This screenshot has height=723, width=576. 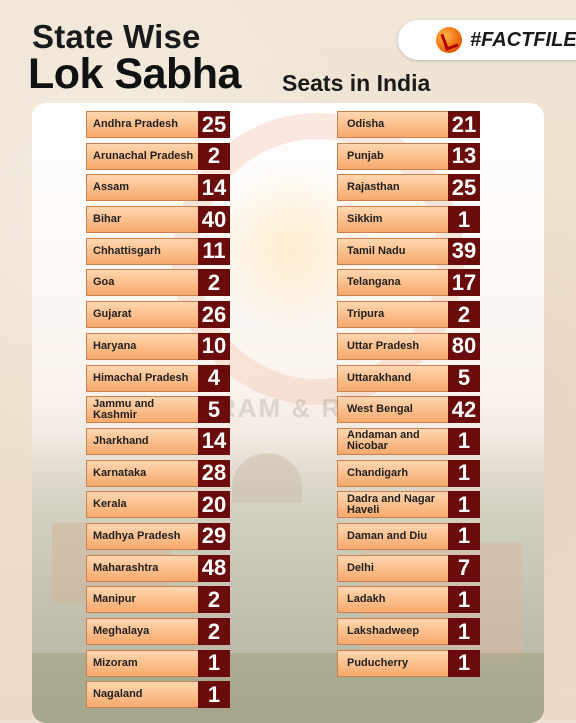 I want to click on state-name: West Bengal, so click(x=392, y=410).